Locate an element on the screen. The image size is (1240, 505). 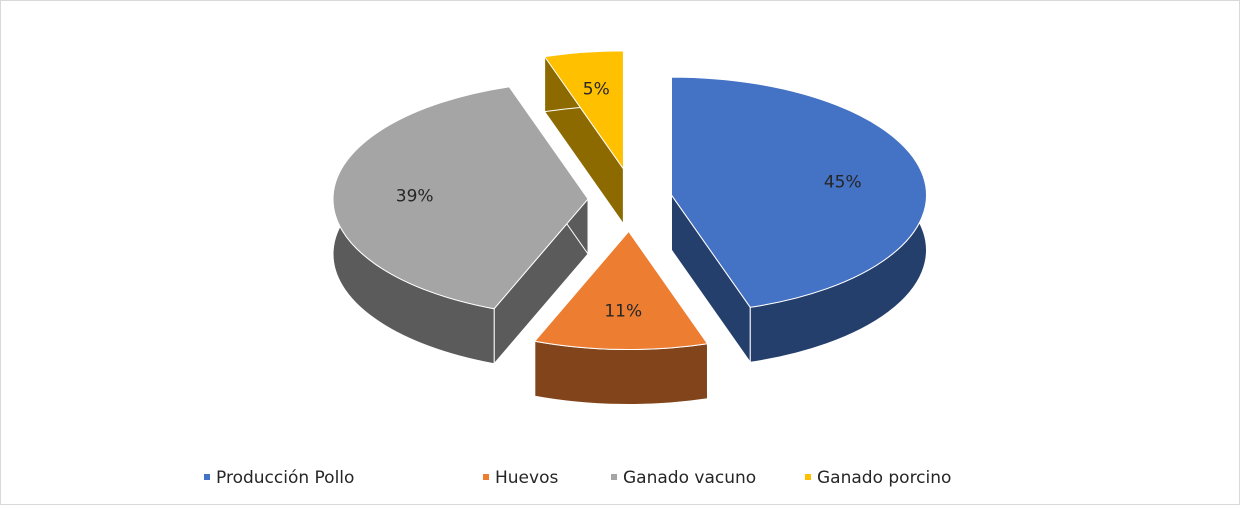
legend-label: Producción Pollo is located at coordinates (285, 478).